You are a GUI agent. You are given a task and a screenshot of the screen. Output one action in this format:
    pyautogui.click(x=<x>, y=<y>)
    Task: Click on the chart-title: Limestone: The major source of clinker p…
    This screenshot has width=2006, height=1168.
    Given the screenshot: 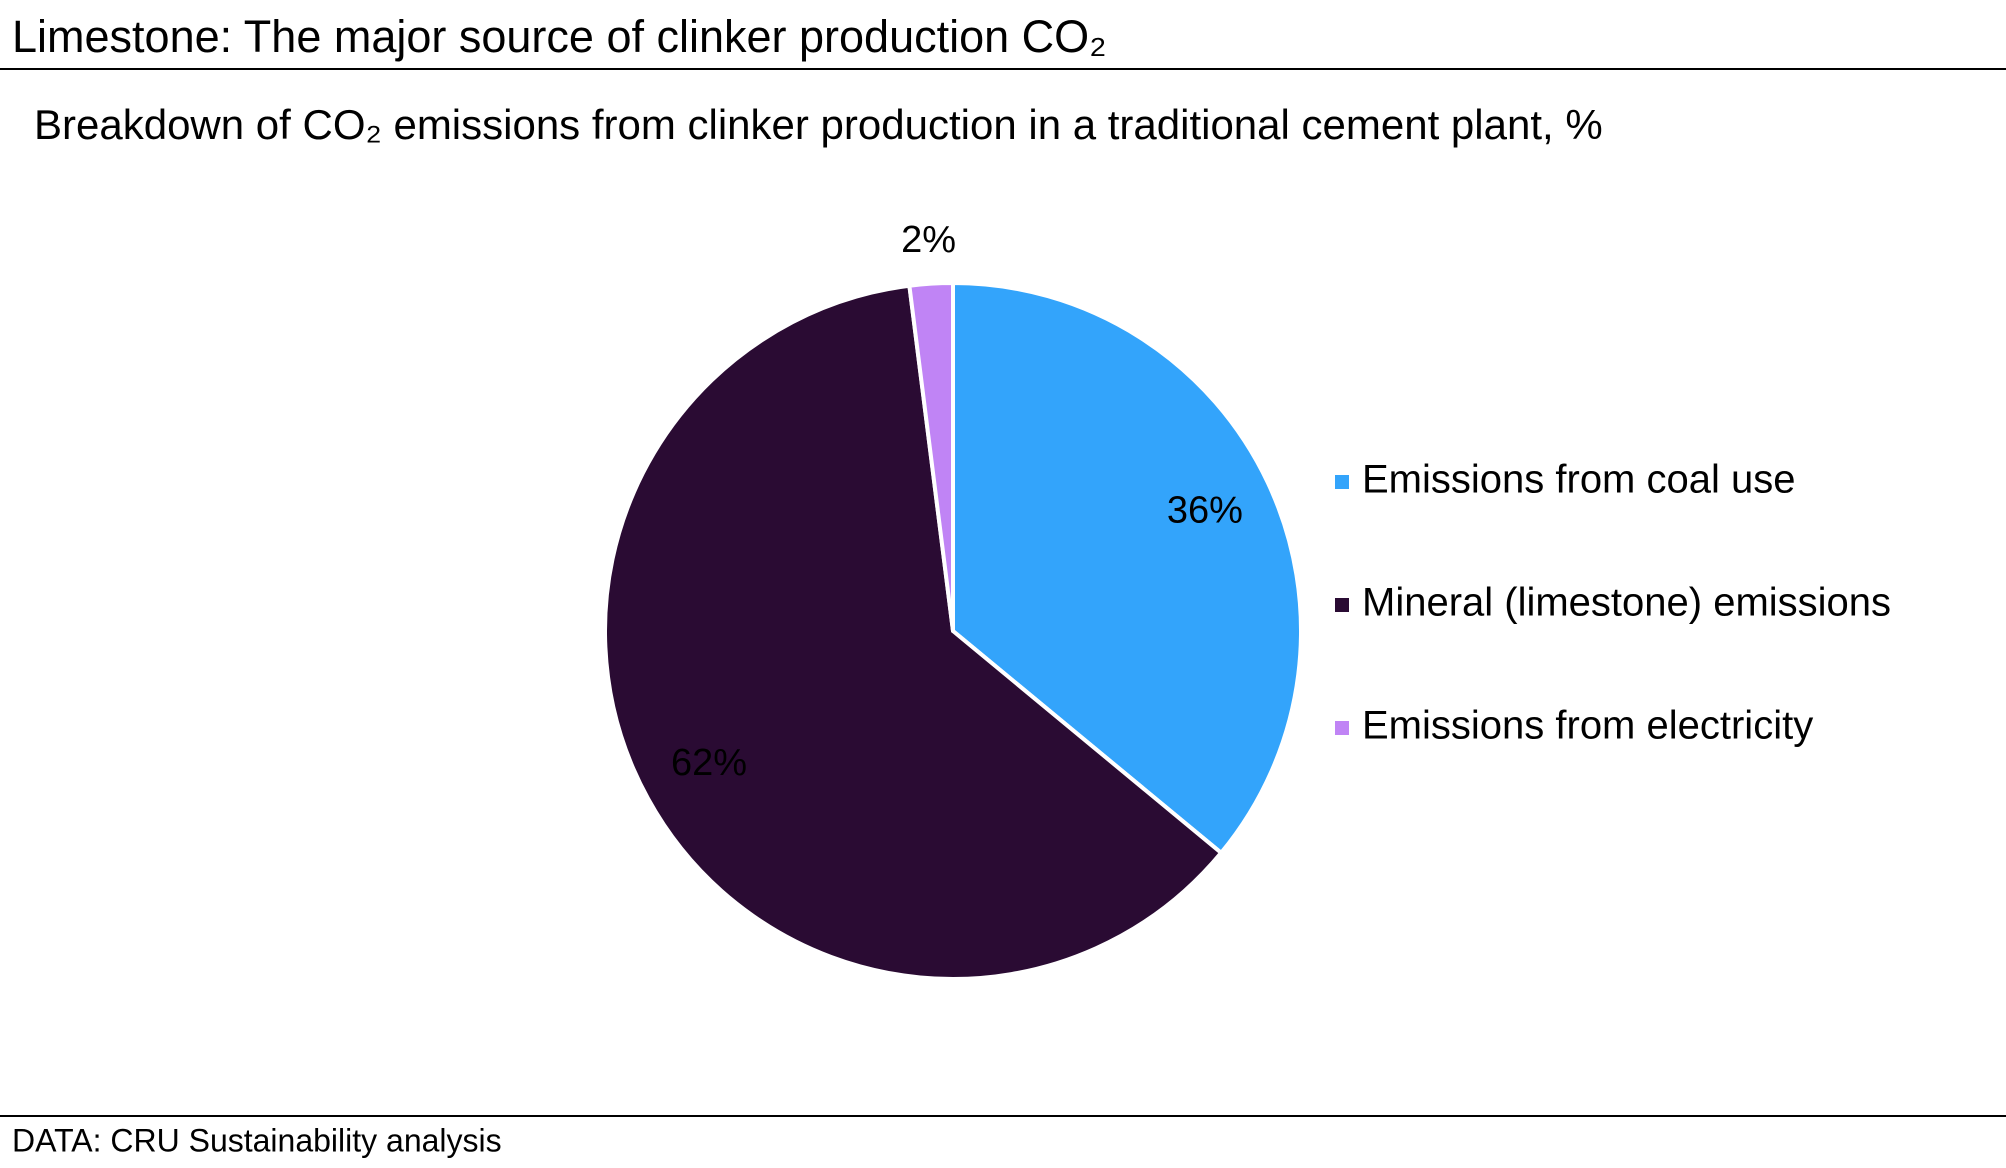 What is the action you would take?
    pyautogui.click(x=559, y=36)
    